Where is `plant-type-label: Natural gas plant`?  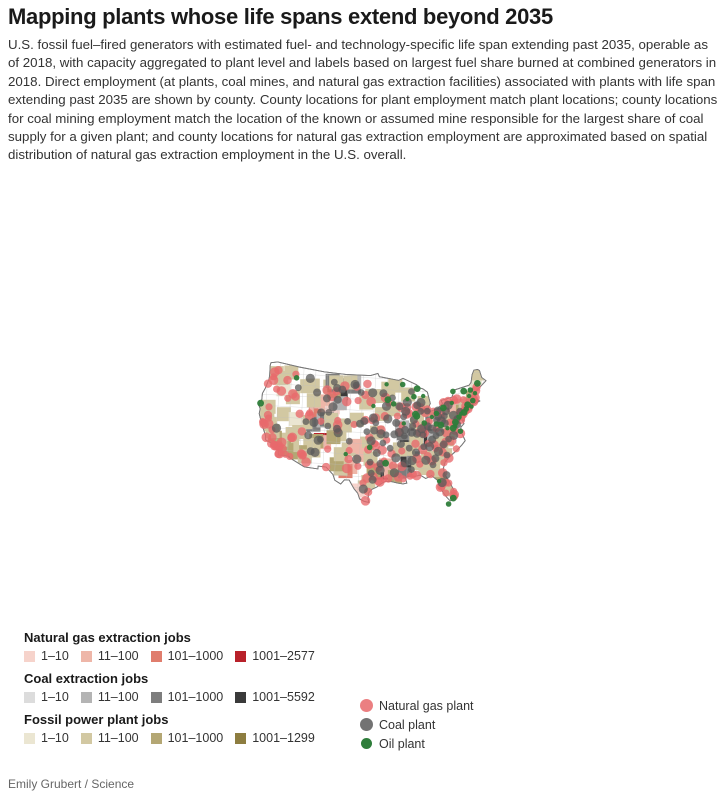
plant-type-label: Natural gas plant is located at coordinates (426, 705).